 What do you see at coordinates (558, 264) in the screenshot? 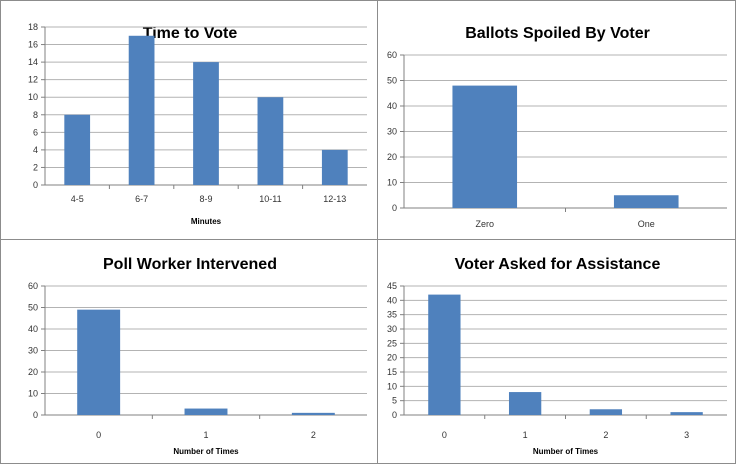
I see `chart-title: Voter Asked for Assistance` at bounding box center [558, 264].